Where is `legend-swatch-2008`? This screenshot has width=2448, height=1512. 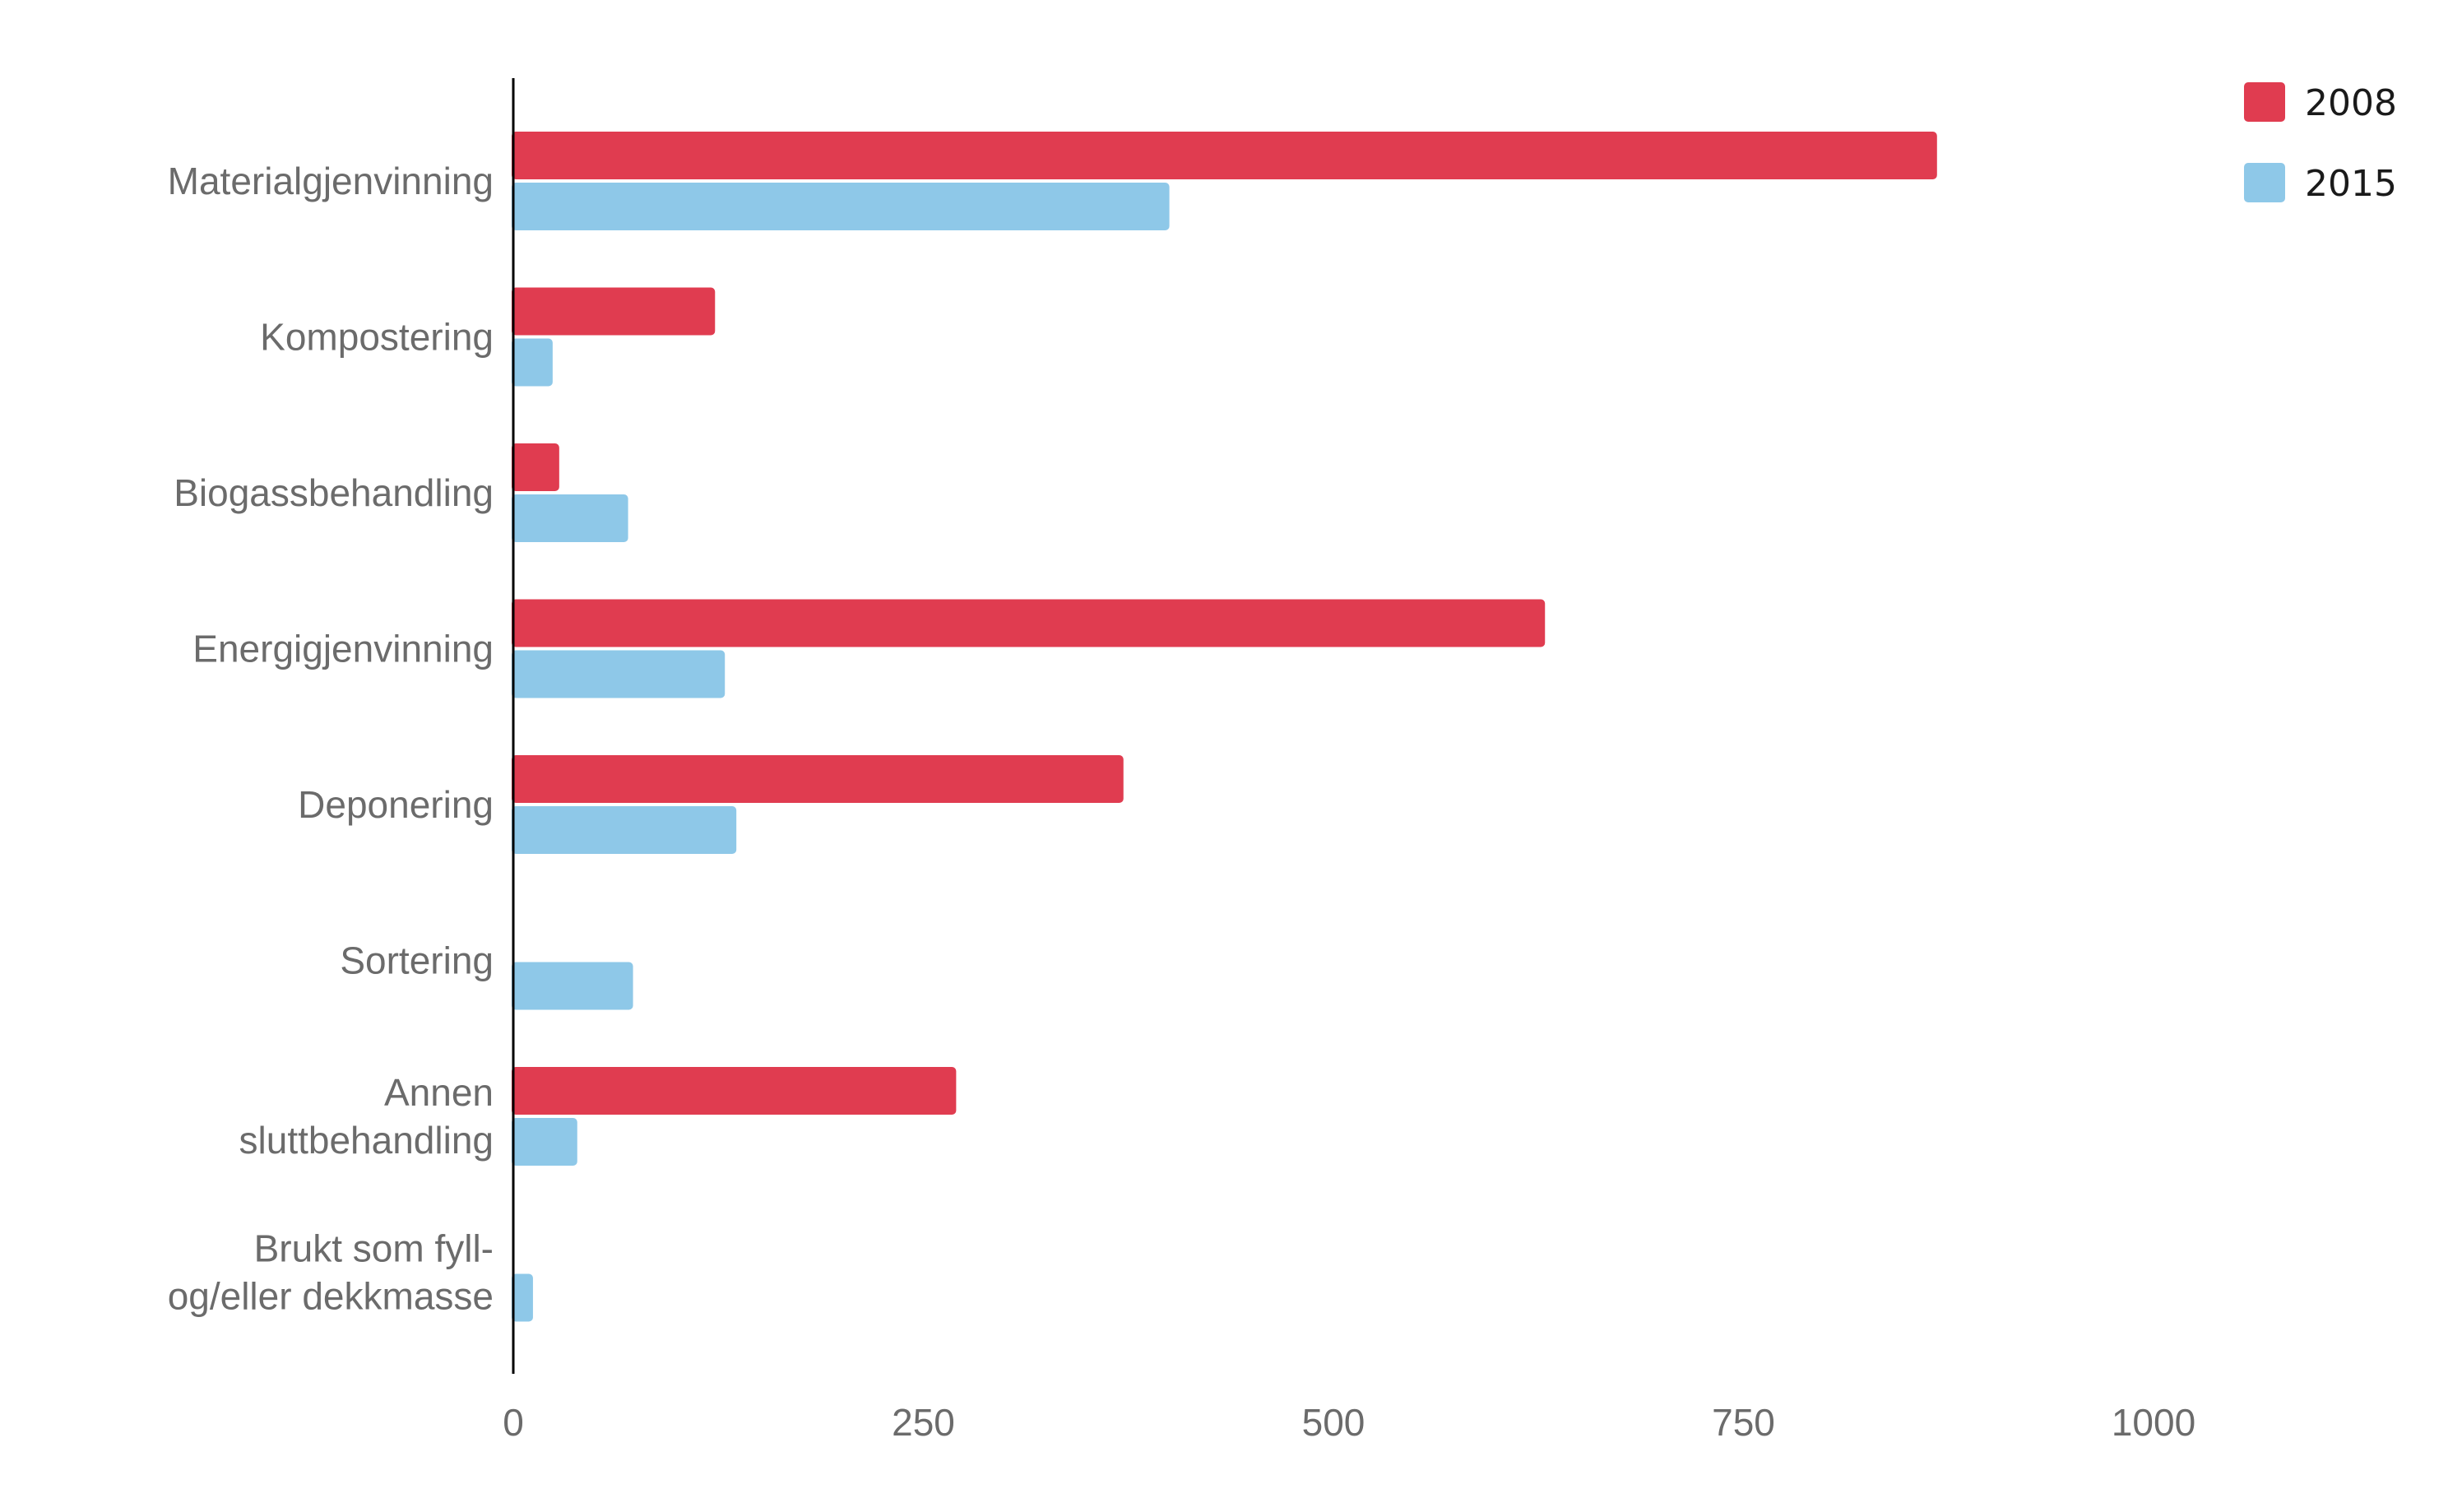
legend-swatch-2008 is located at coordinates (2264, 102).